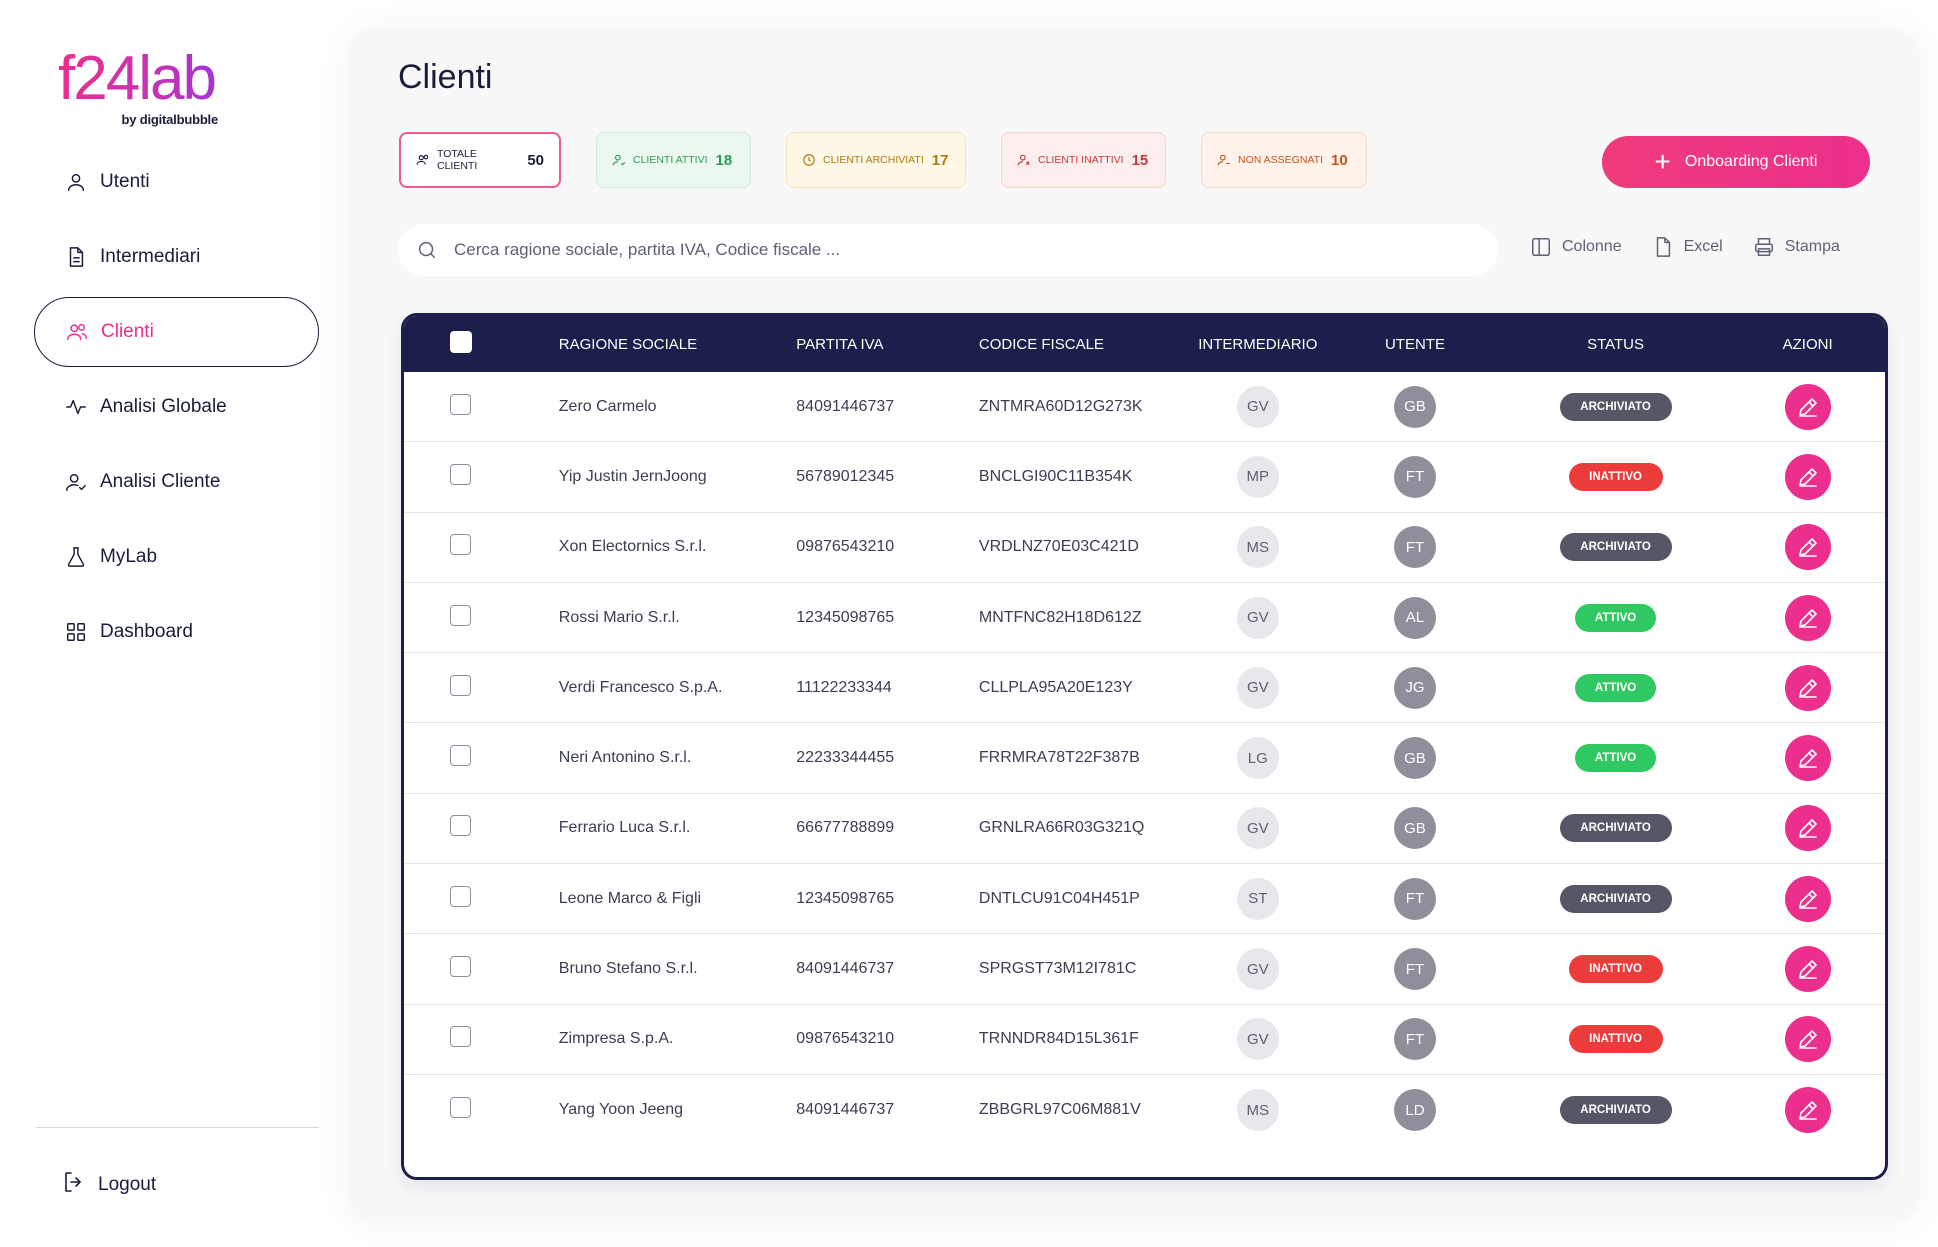 Image resolution: width=1938 pixels, height=1247 pixels. Describe the element at coordinates (1257, 476) in the screenshot. I see `intermediary-avatar: MP` at that location.